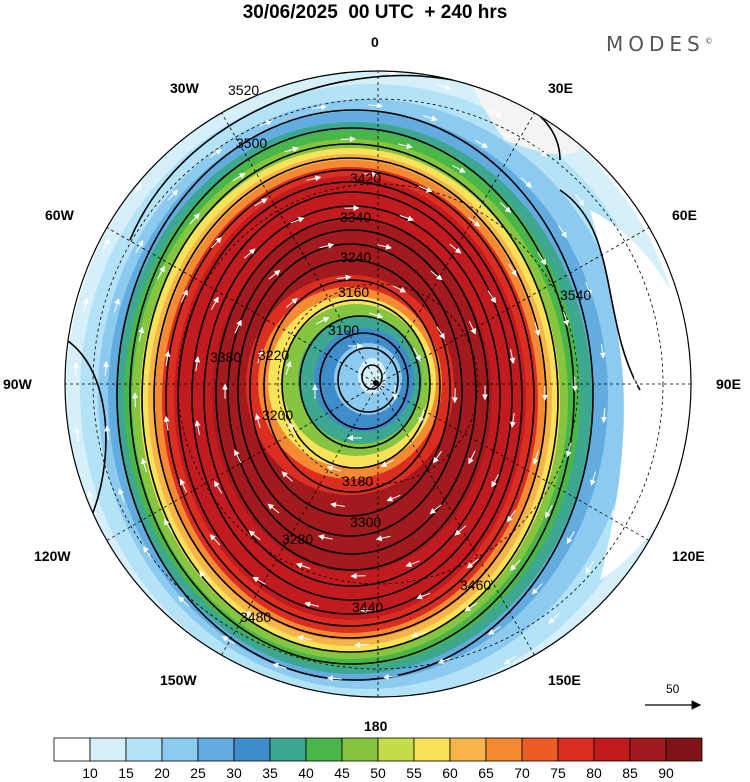 This screenshot has height=782, width=750. Describe the element at coordinates (594, 773) in the screenshot. I see `colorbar-label: 80` at that location.